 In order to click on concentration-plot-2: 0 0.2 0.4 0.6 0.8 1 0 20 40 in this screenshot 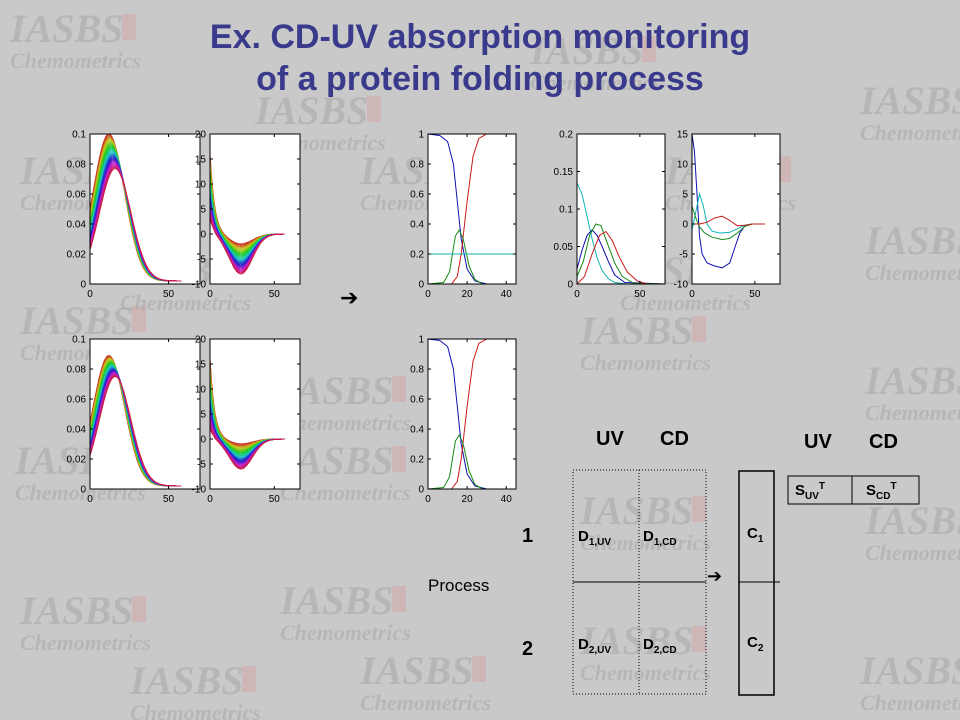, I will do `click(463, 420)`.